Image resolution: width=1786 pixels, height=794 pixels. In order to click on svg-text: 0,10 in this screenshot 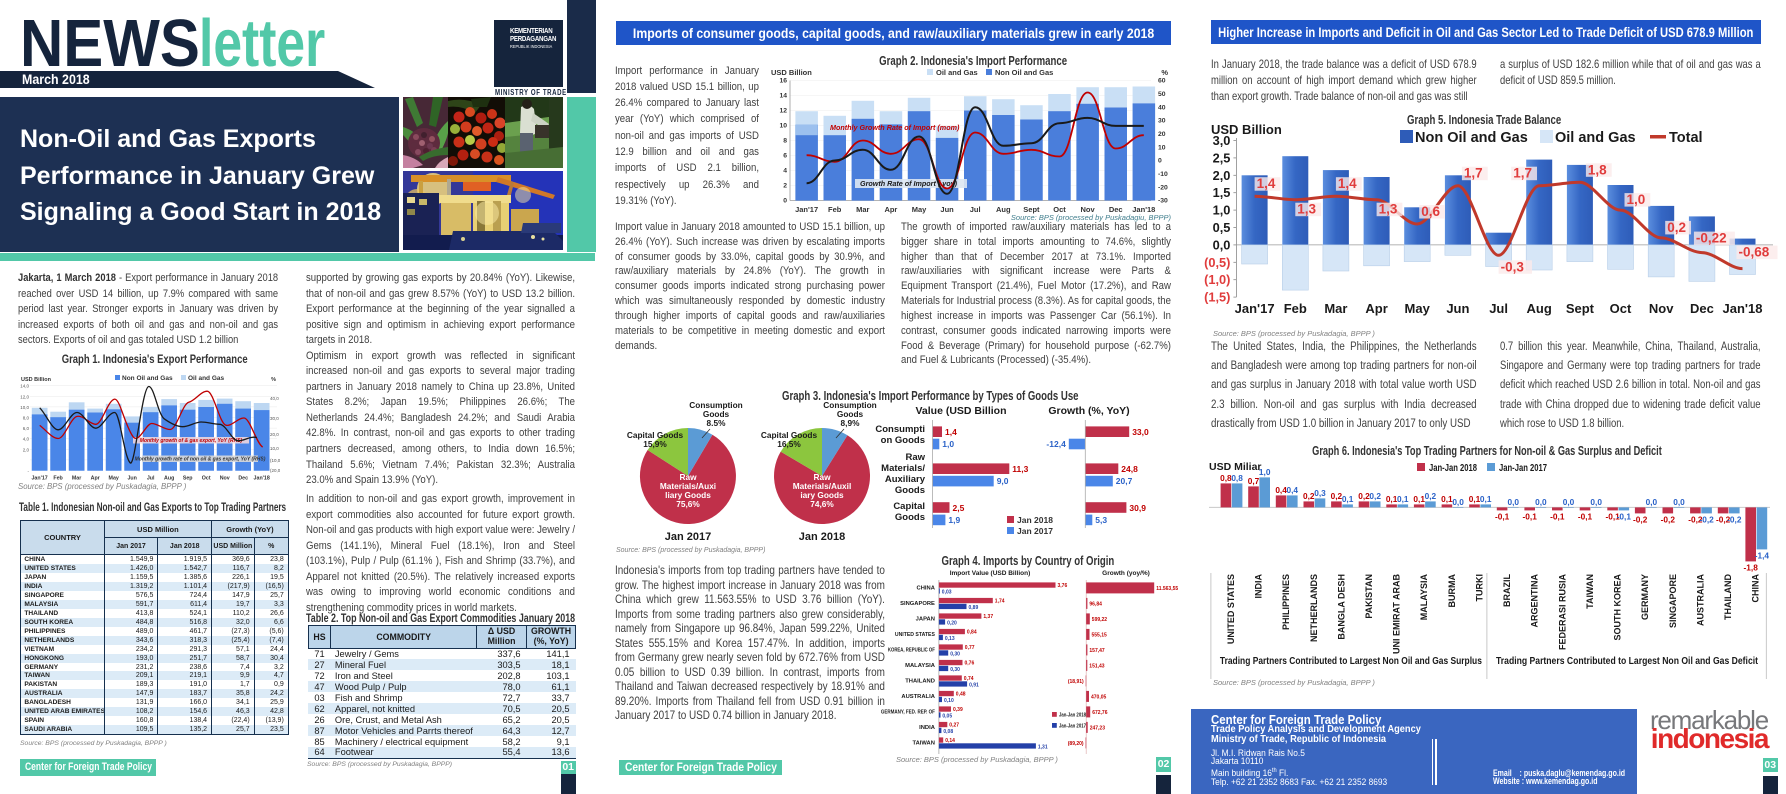, I will do `click(949, 701)`.